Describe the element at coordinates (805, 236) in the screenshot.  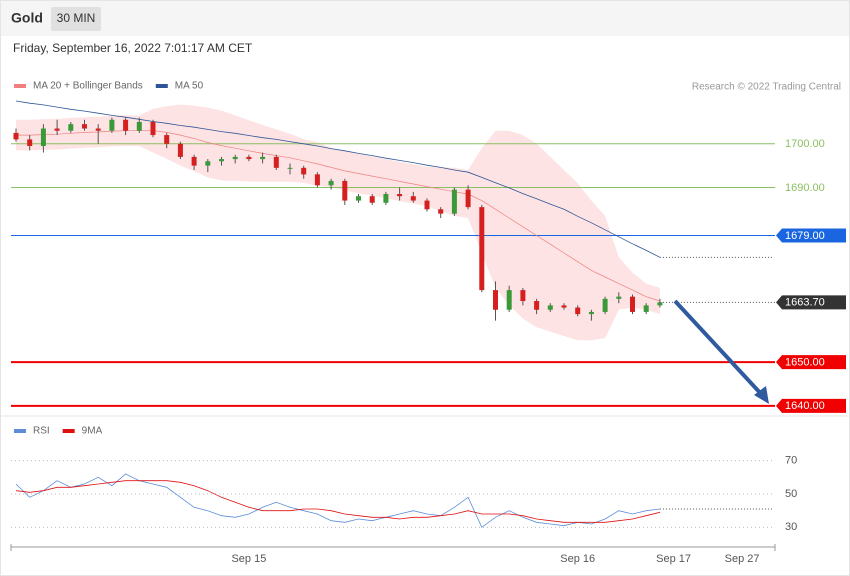
I see `level-label: 1679.00` at that location.